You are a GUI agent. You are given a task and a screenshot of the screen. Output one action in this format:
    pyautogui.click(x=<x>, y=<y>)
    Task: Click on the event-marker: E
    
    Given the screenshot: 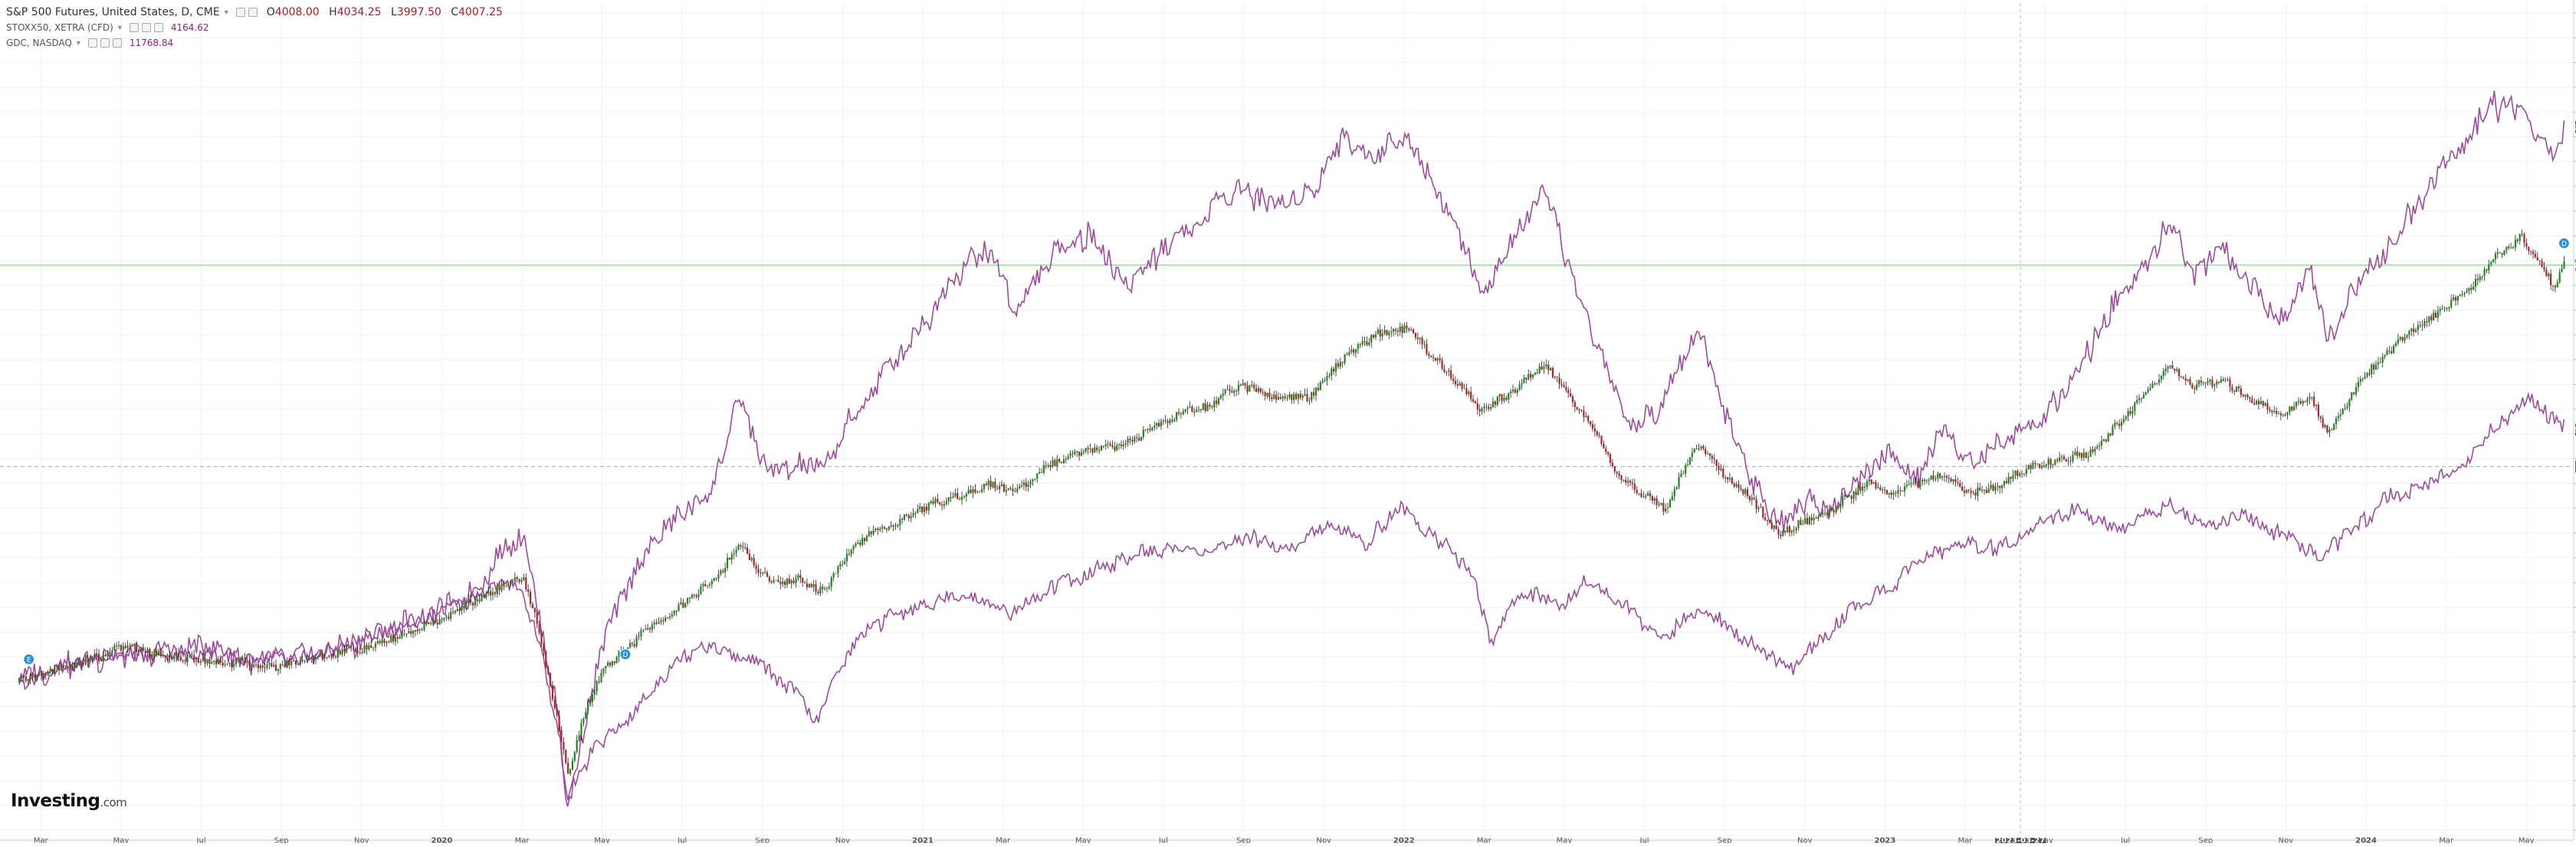 What is the action you would take?
    pyautogui.click(x=29, y=659)
    